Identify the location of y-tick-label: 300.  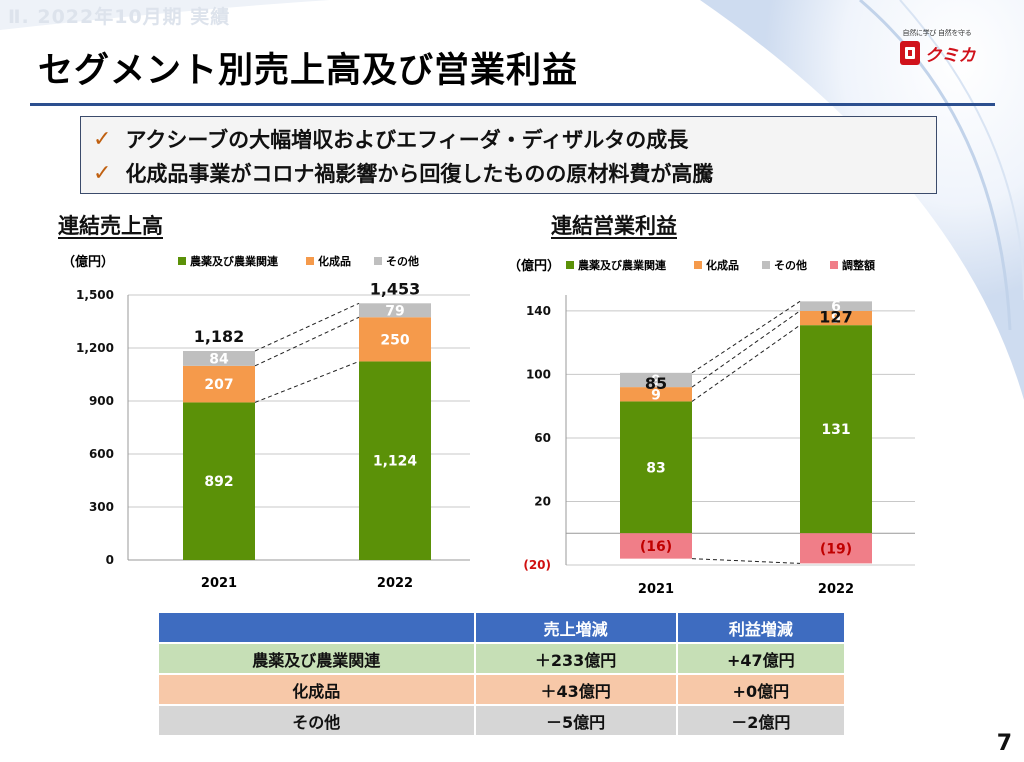
(101, 507).